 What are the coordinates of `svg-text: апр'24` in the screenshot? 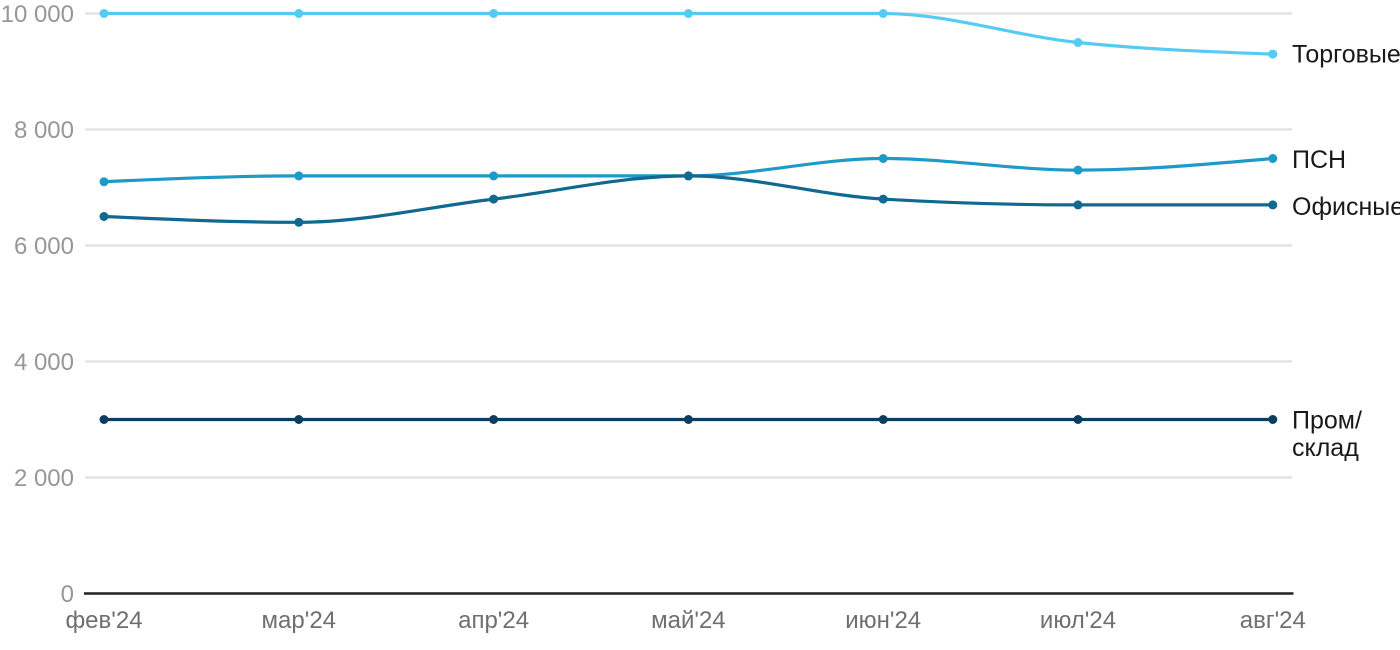 It's located at (493, 620).